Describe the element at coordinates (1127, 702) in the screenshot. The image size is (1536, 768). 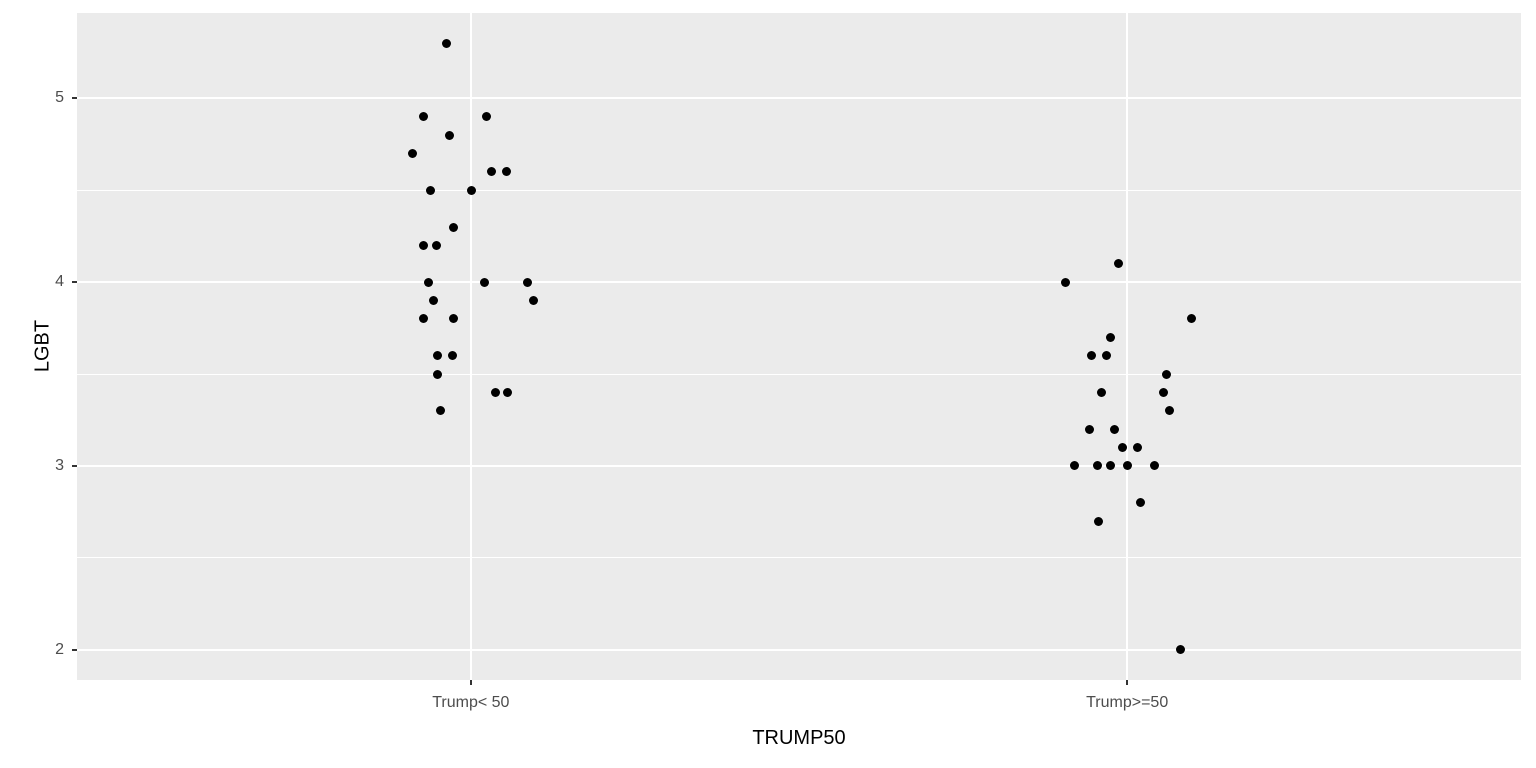
I see `x-tick-label: Trump>=50` at that location.